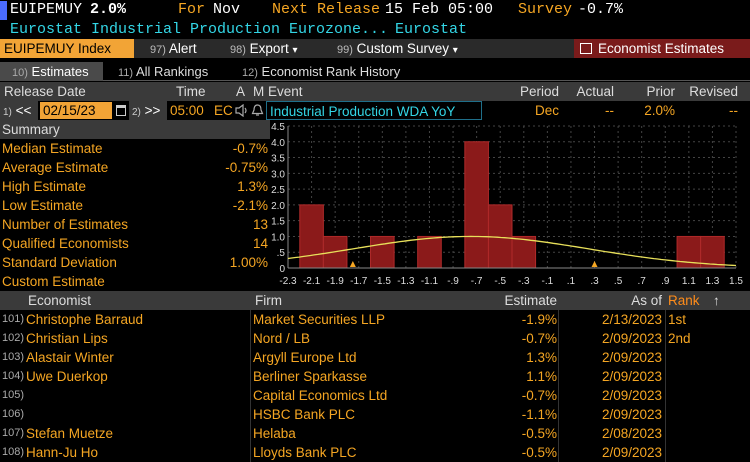 This screenshot has height=462, width=750. Describe the element at coordinates (13, 357) in the screenshot. I see `row-index: 103)` at that location.